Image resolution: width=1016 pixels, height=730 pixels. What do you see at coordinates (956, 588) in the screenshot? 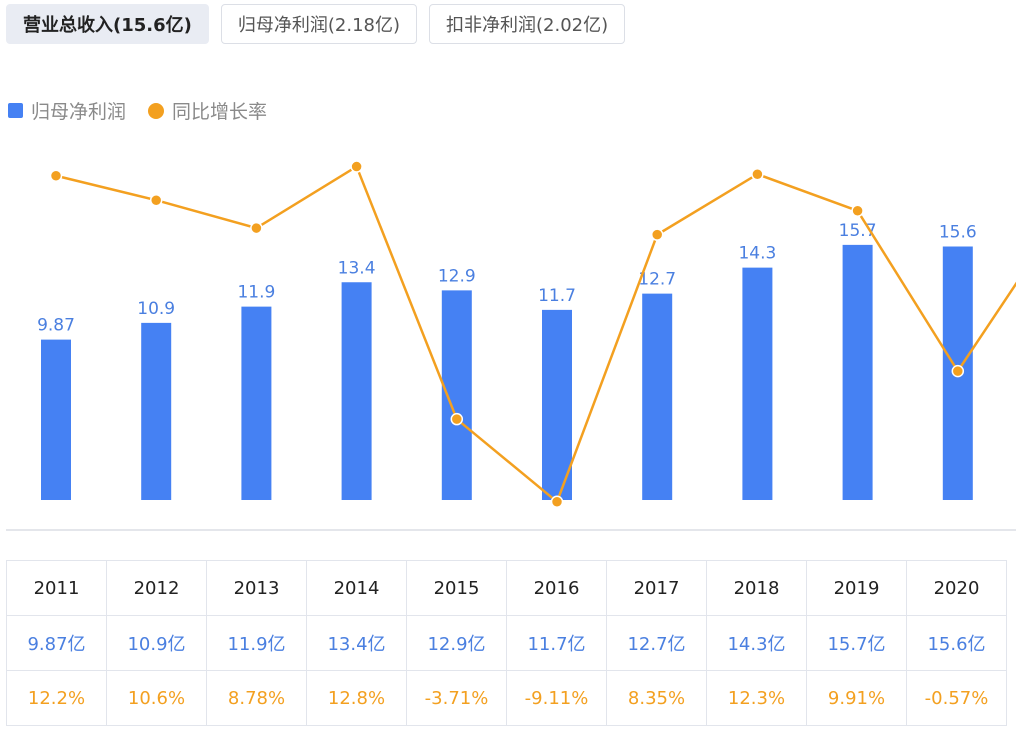
I see `year-cell: 2020` at bounding box center [956, 588].